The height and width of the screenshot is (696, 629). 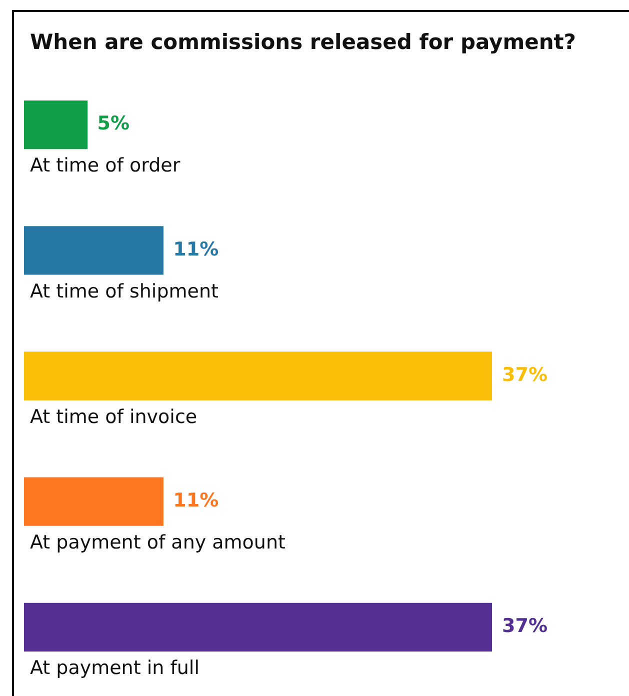 What do you see at coordinates (124, 291) in the screenshot?
I see `y-tick-label: At time of shipment` at bounding box center [124, 291].